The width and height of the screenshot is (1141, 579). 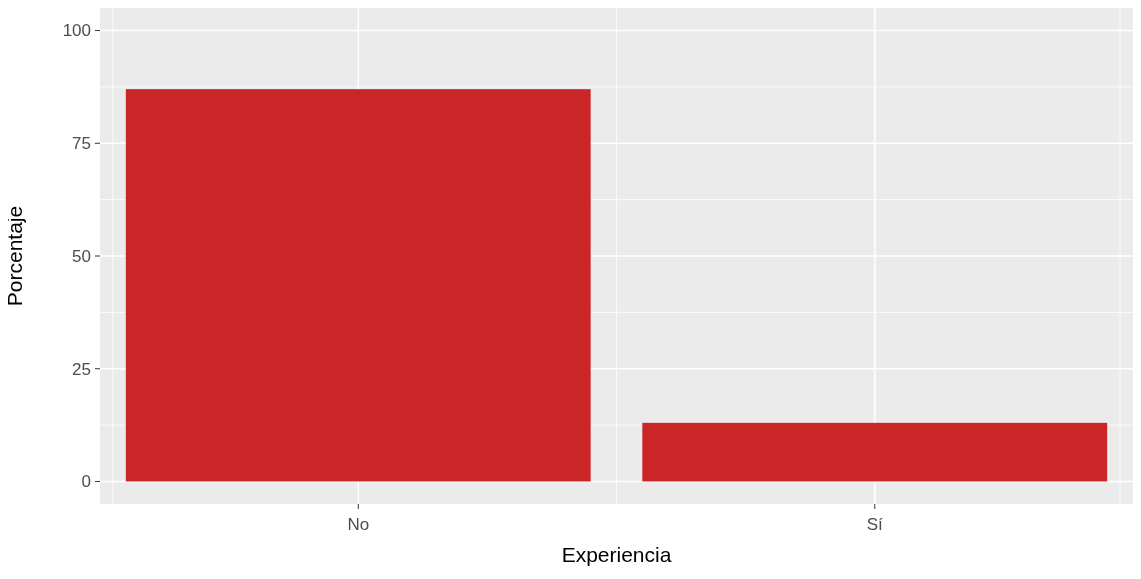 I want to click on y-tick-label: 25, so click(x=81, y=369).